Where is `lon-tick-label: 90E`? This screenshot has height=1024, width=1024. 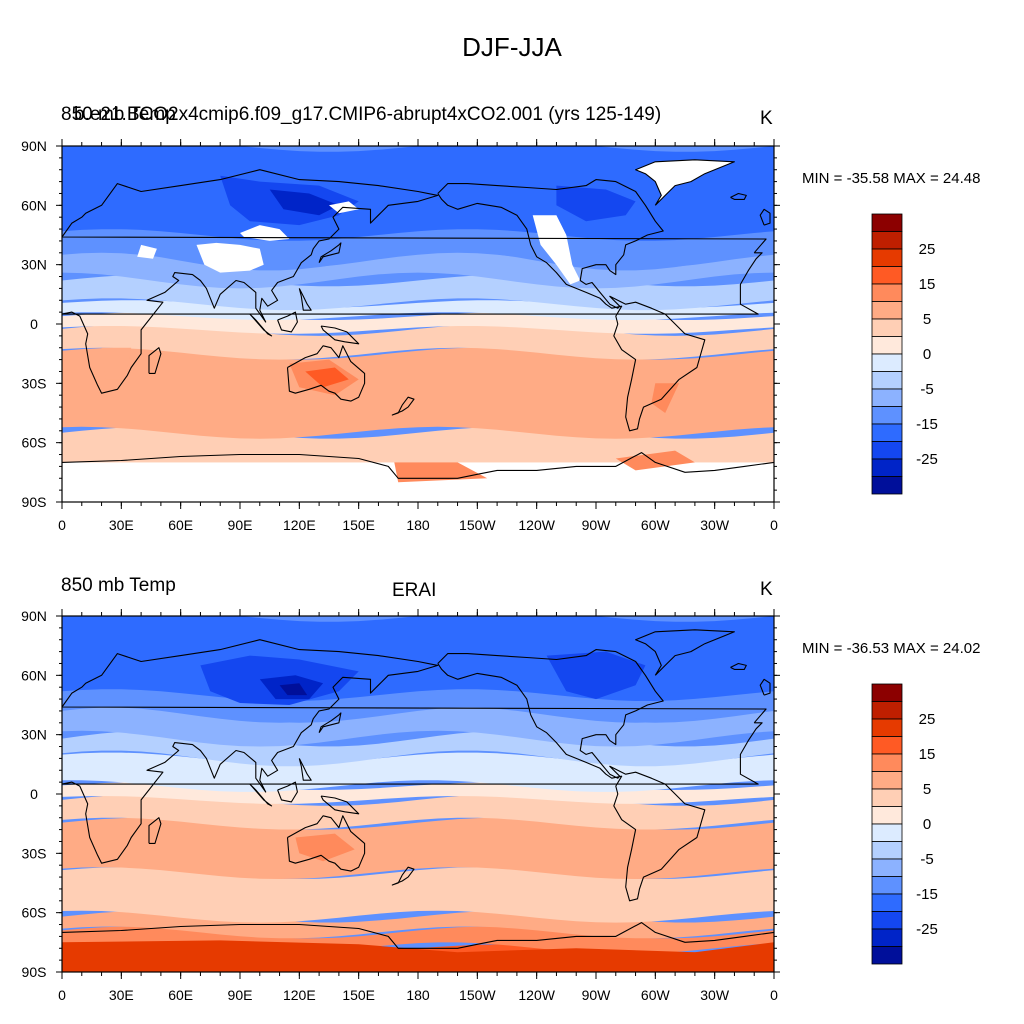
lon-tick-label: 90E is located at coordinates (240, 995).